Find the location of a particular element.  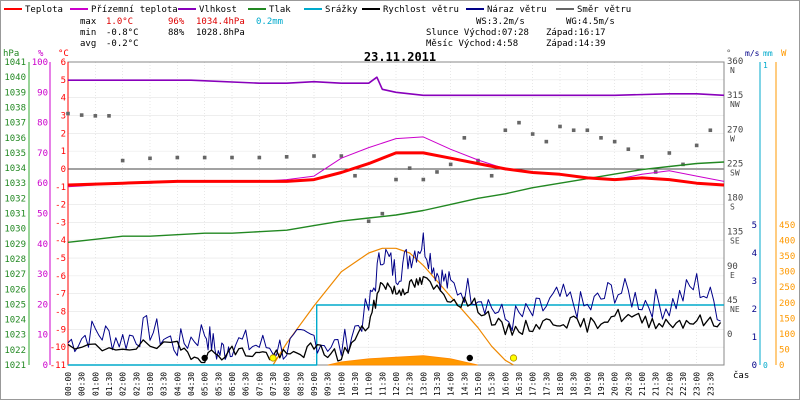

time-tick-label: 12:30 is located at coordinates (410, 384).